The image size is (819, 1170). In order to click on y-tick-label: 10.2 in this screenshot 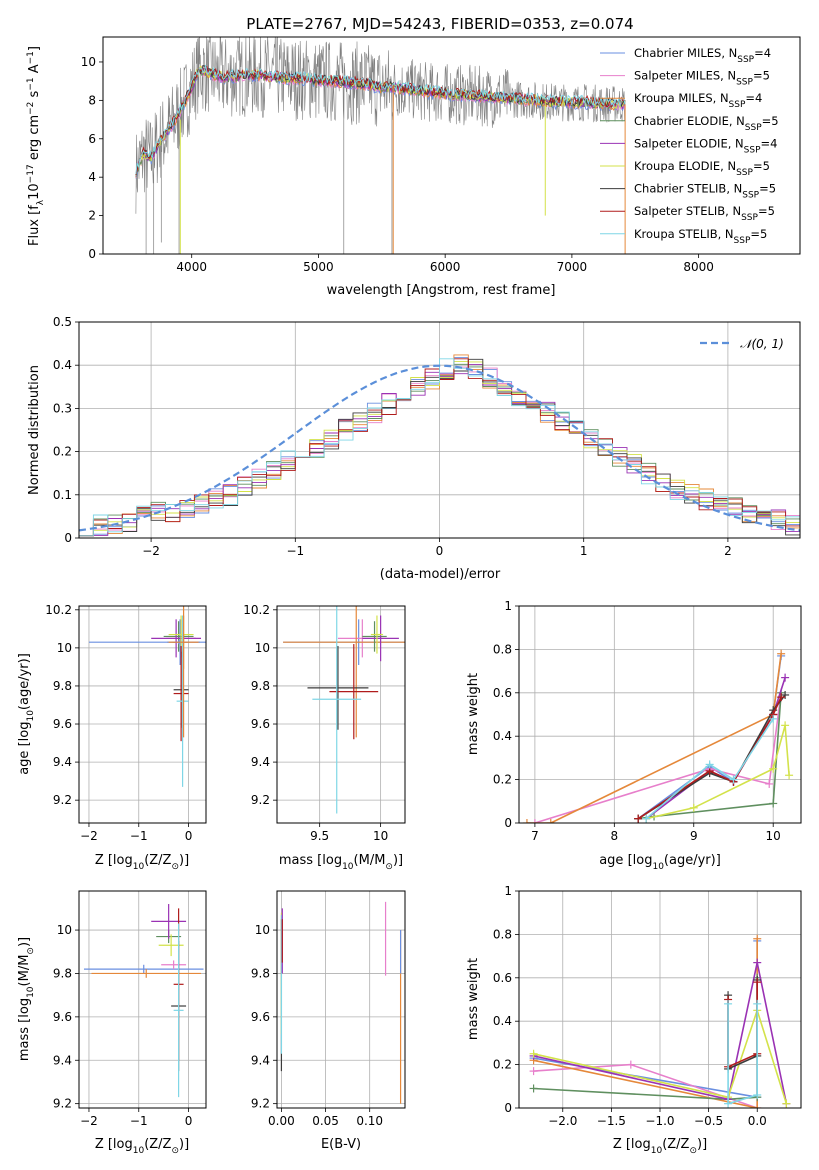, I will do `click(58, 610)`.